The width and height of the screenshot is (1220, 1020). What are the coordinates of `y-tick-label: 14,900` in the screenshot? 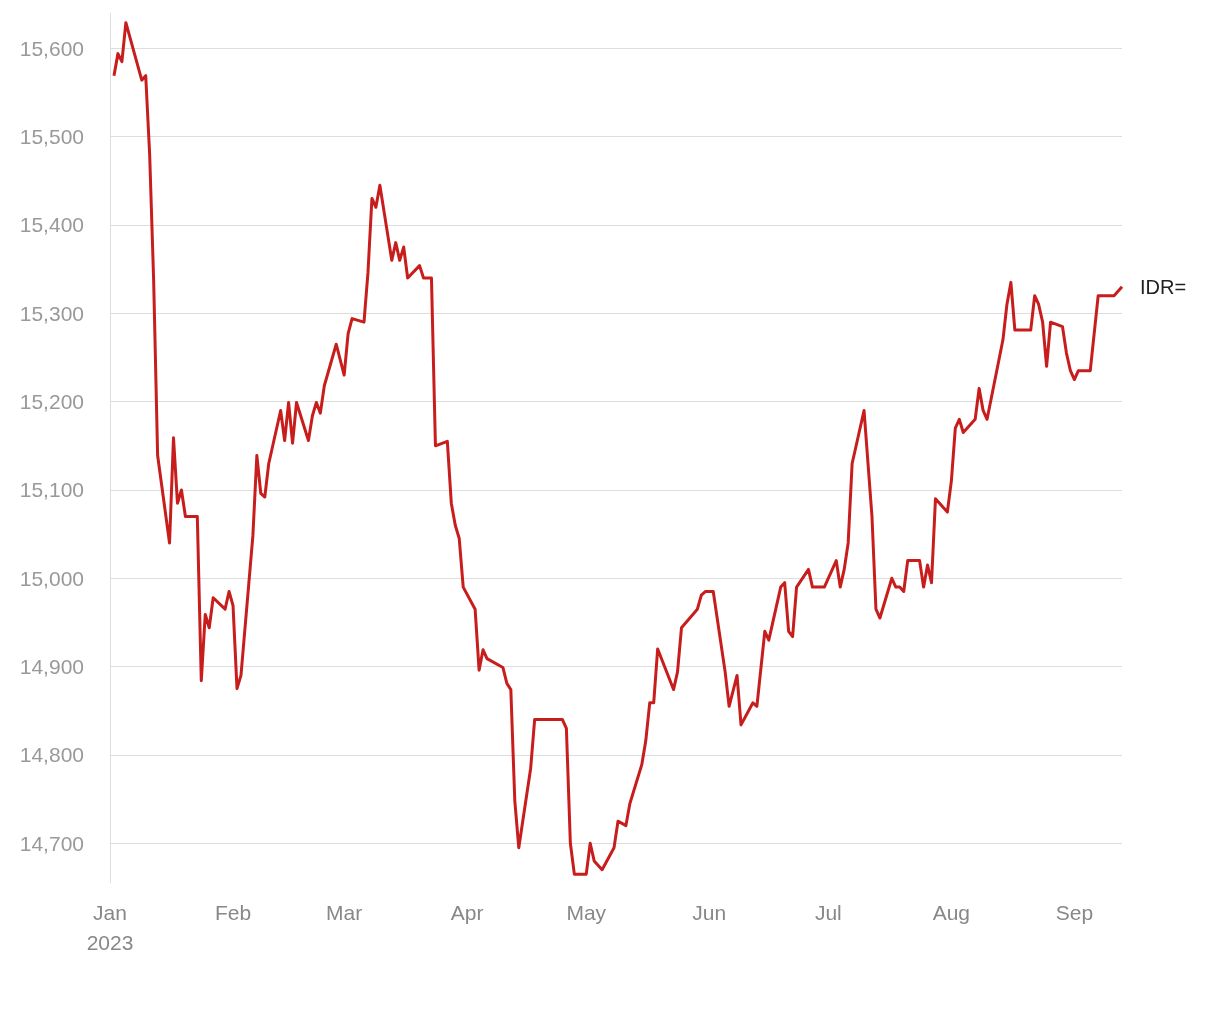 It's located at (51, 667).